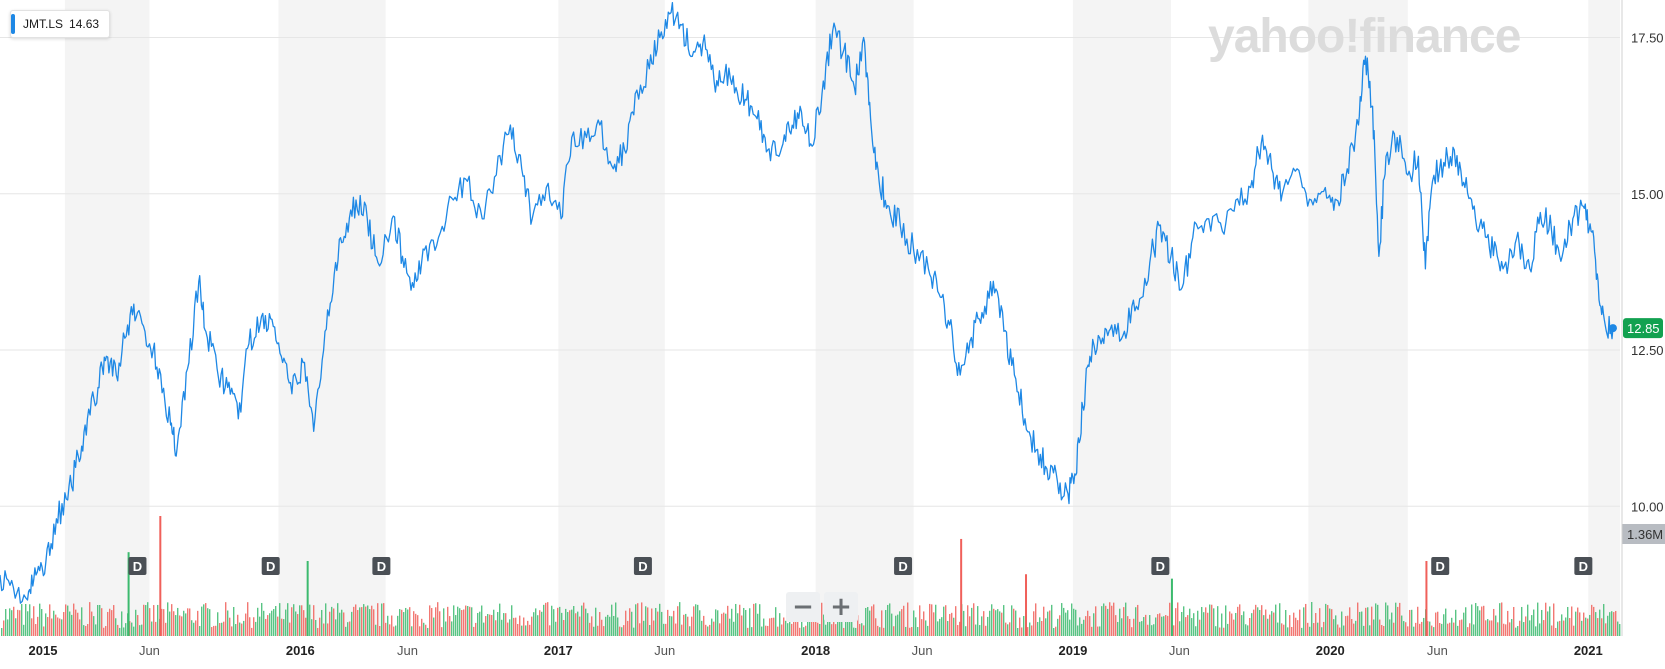  Describe the element at coordinates (149, 650) in the screenshot. I see `x-tick-label: Jun` at that location.